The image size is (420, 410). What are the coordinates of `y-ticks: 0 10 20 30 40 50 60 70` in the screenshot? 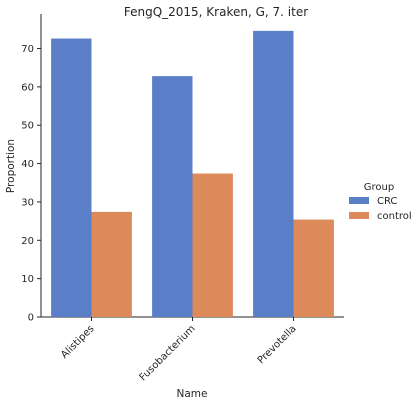 It's located at (31, 184).